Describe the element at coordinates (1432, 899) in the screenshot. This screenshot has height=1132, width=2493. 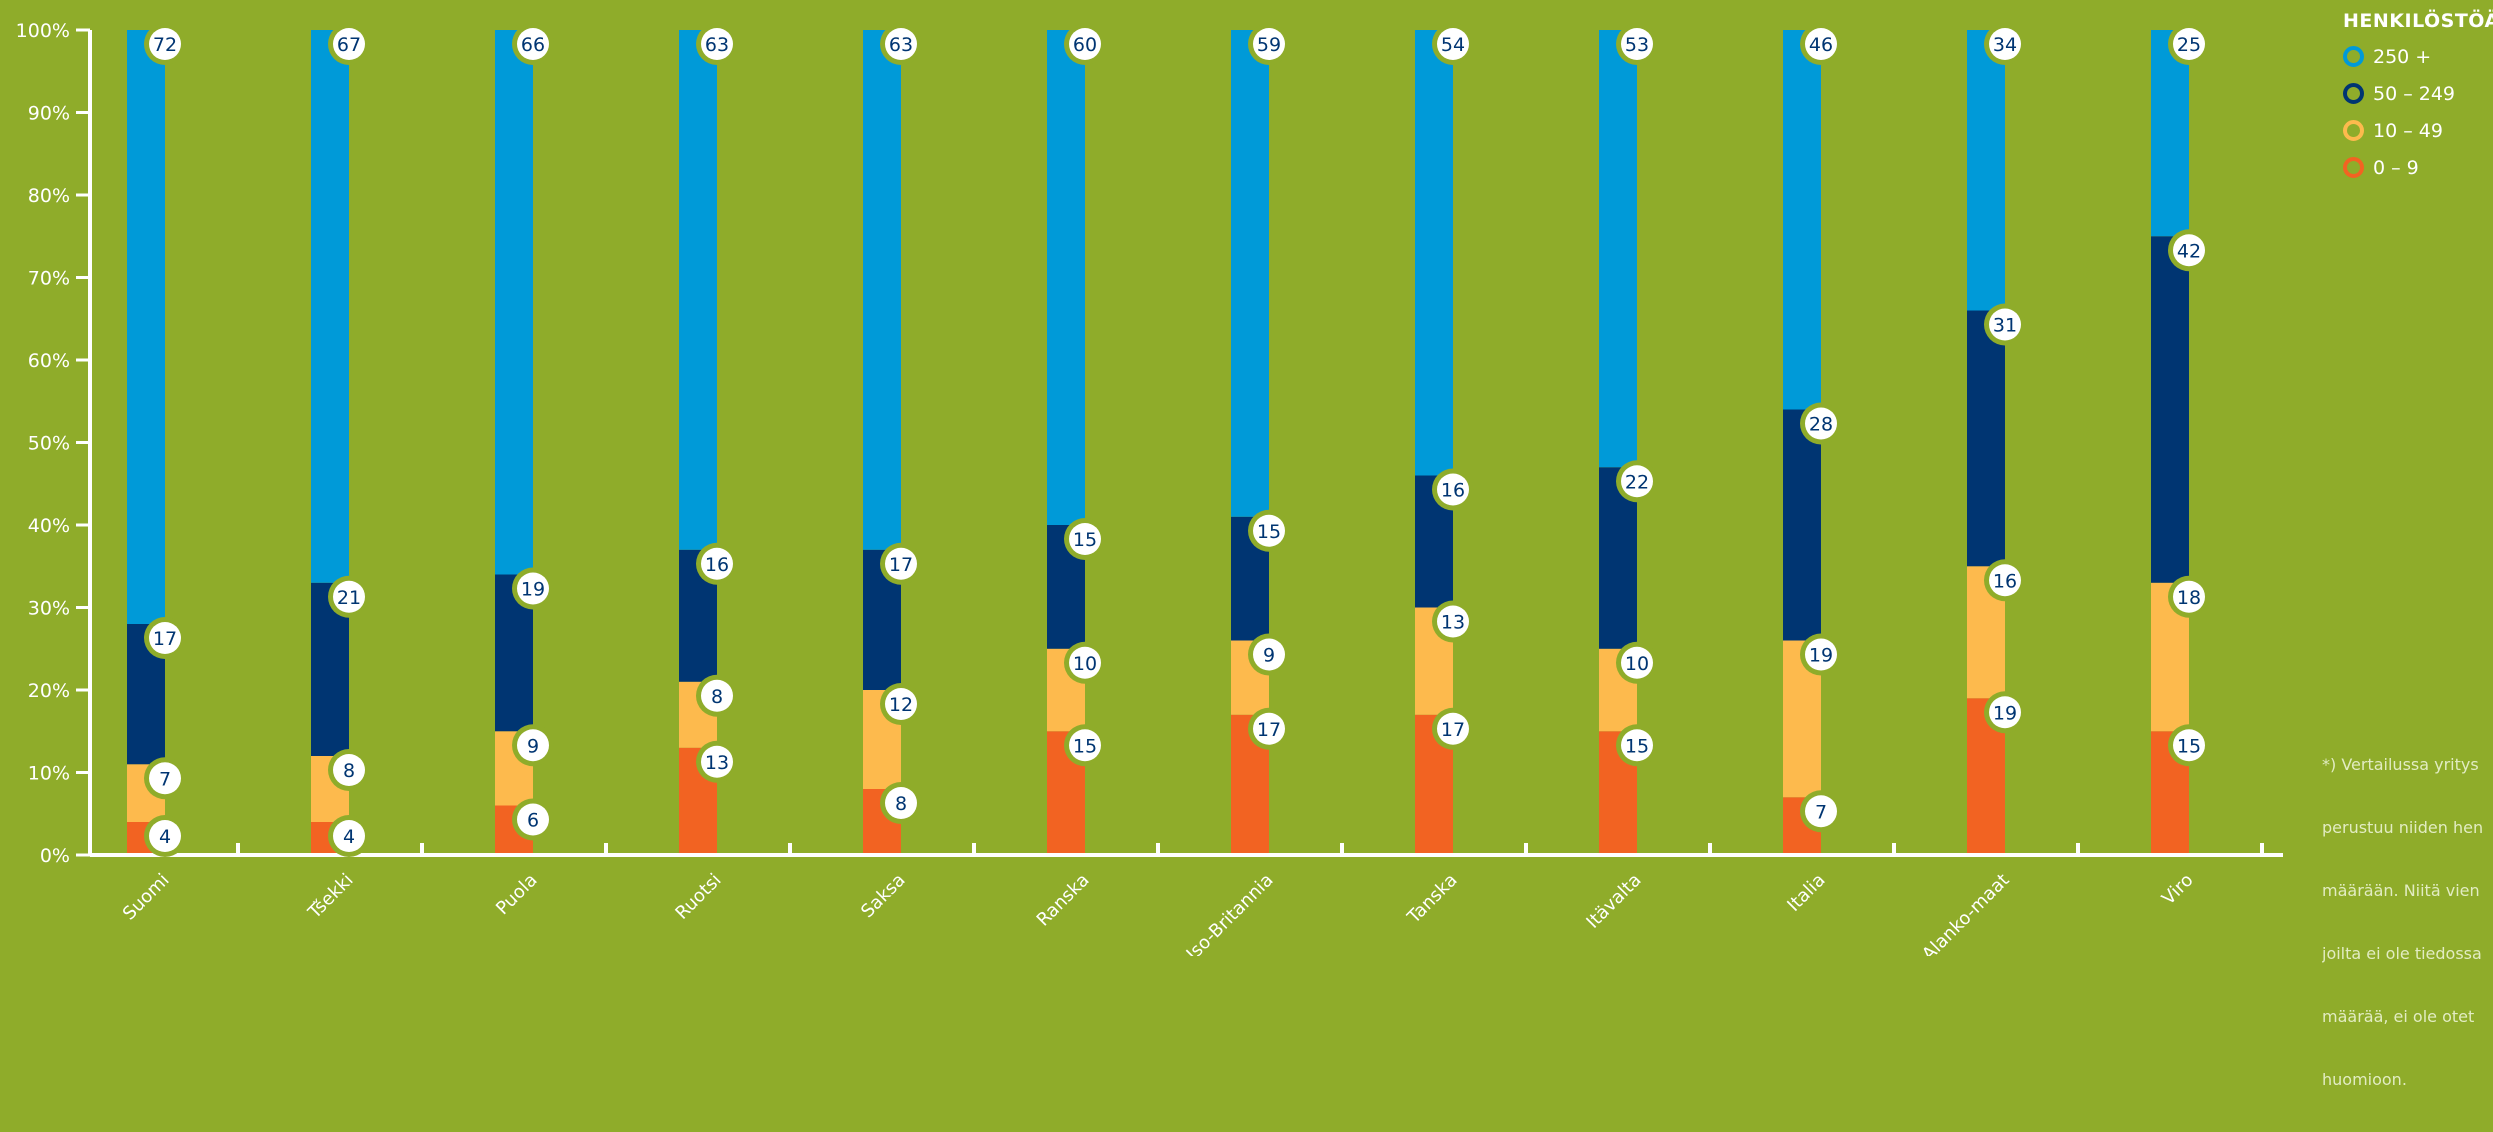
I see `x-tick-label: Tanska` at that location.